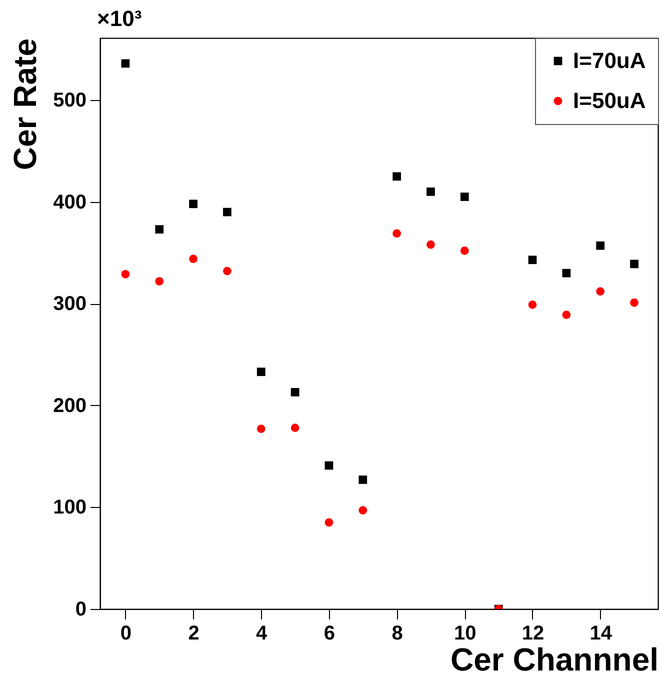 This screenshot has height=673, width=660. I want to click on x-tick-label: 10, so click(465, 633).